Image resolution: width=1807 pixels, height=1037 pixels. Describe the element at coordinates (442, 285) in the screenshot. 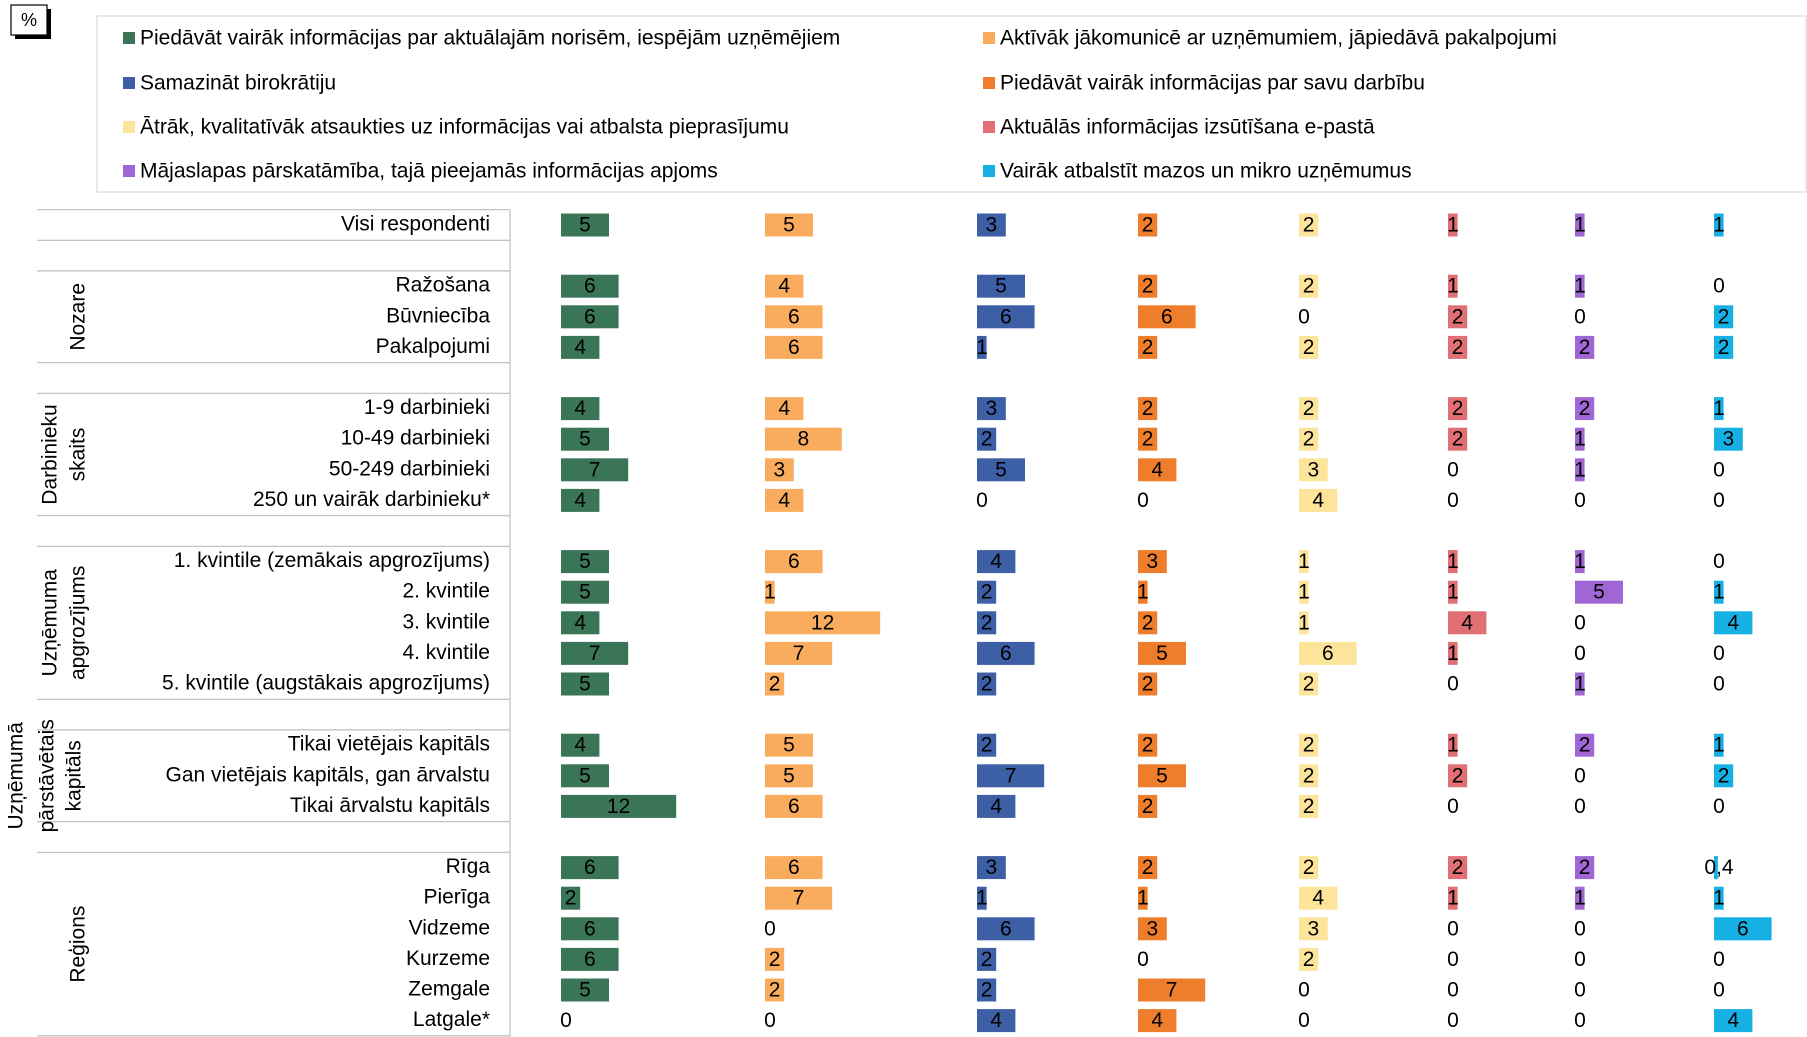

I see `row-label: Ražošana` at that location.